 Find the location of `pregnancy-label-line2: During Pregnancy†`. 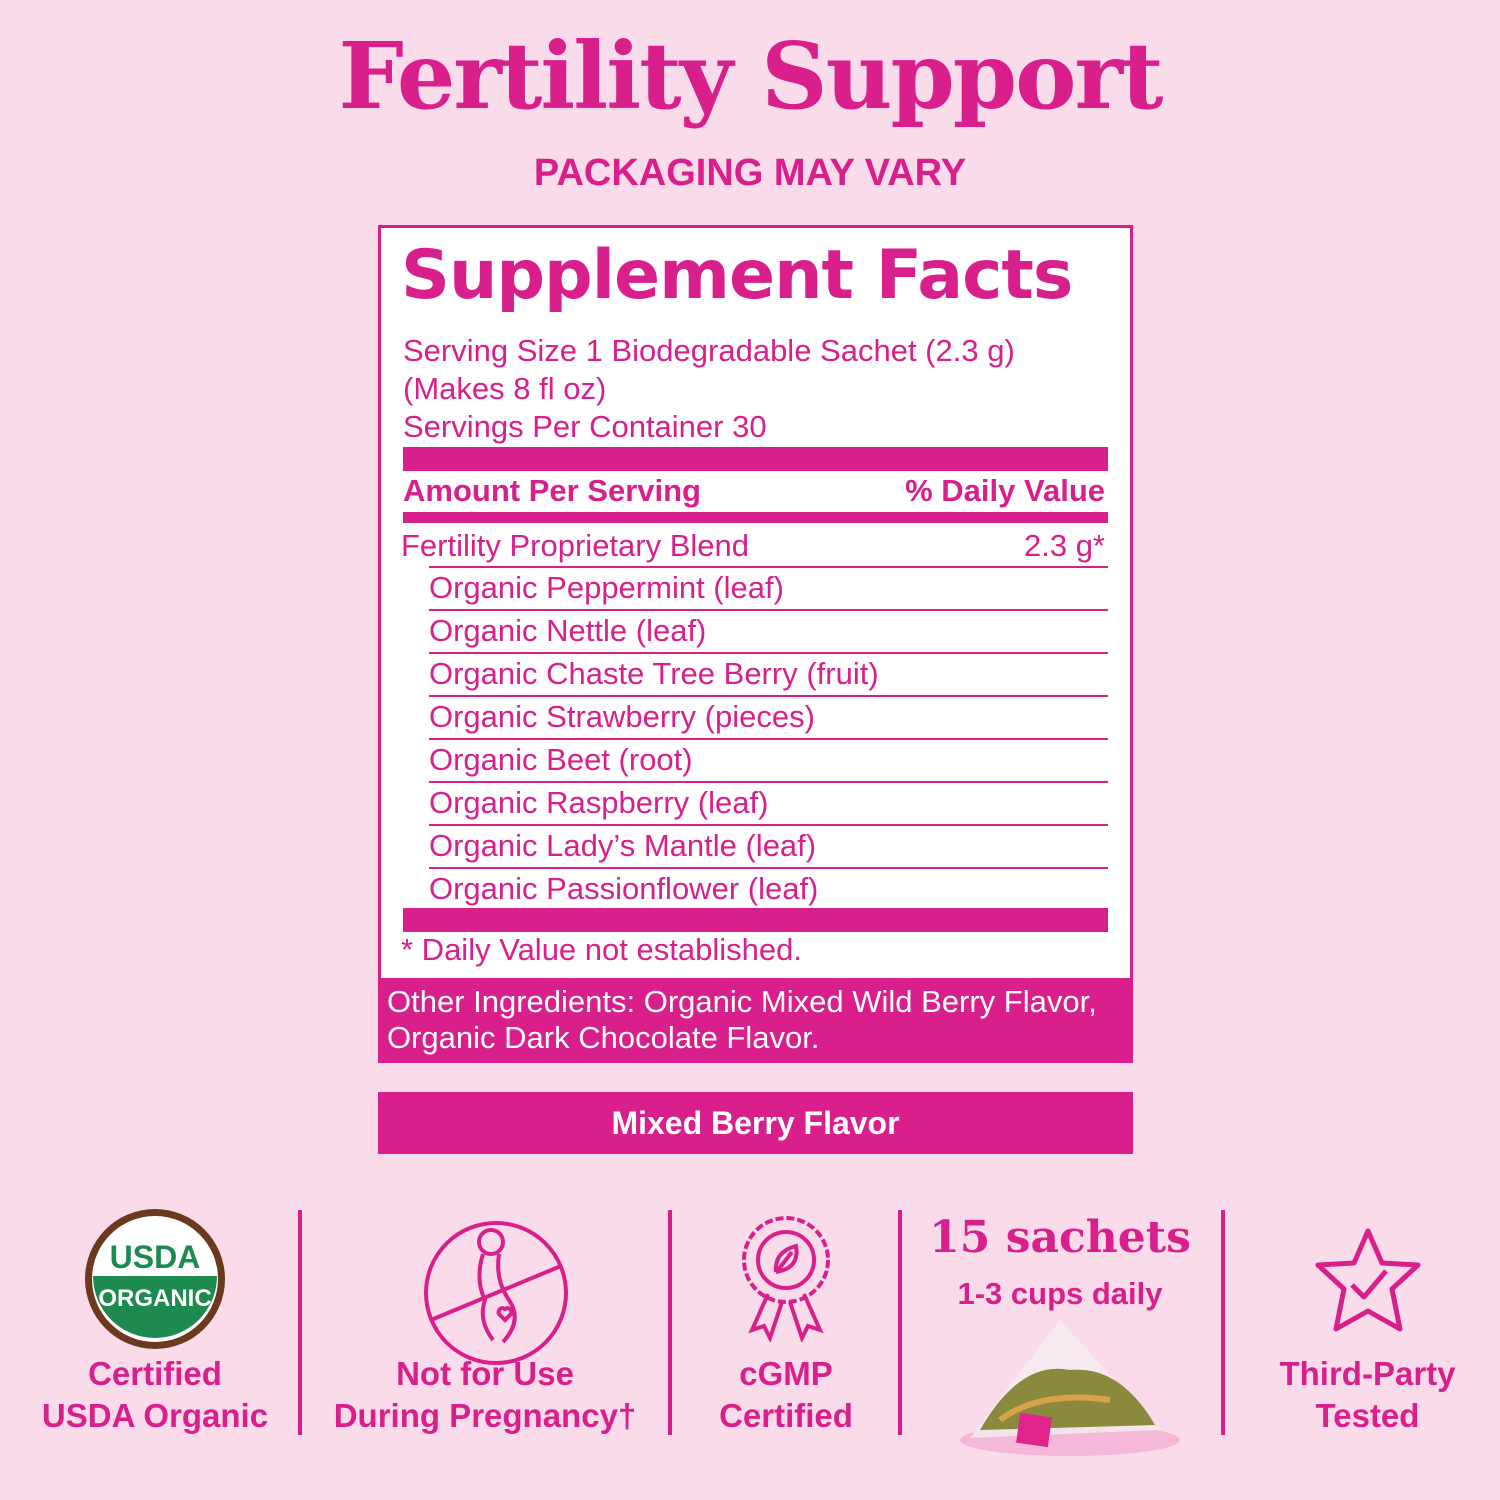

pregnancy-label-line2: During Pregnancy† is located at coordinates (485, 1415).